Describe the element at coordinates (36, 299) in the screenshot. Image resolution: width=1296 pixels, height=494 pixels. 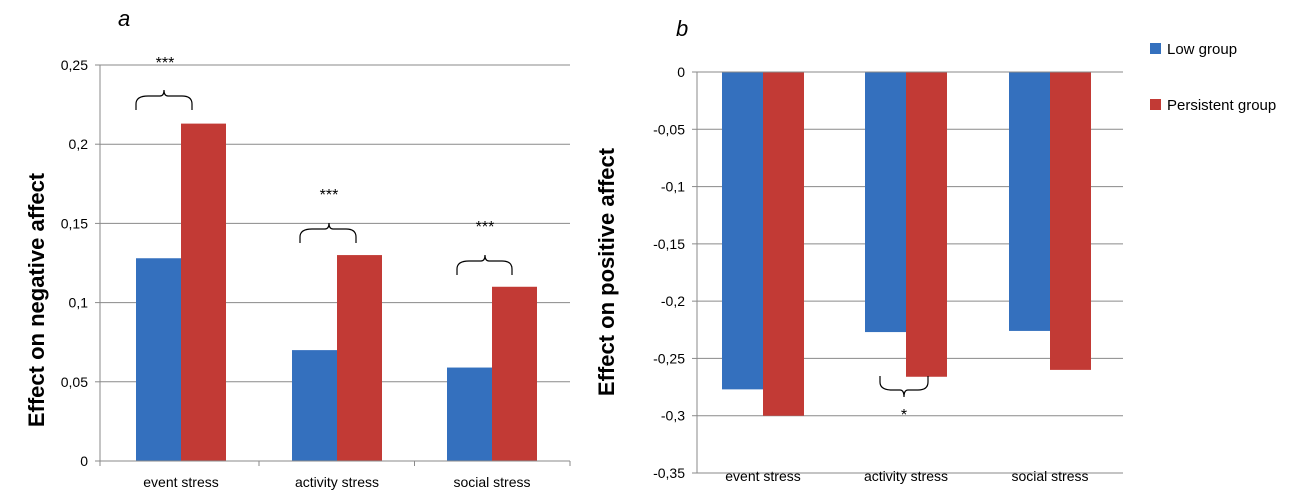
I see `panel-a-y-axis-label: Effect on negative affect` at that location.